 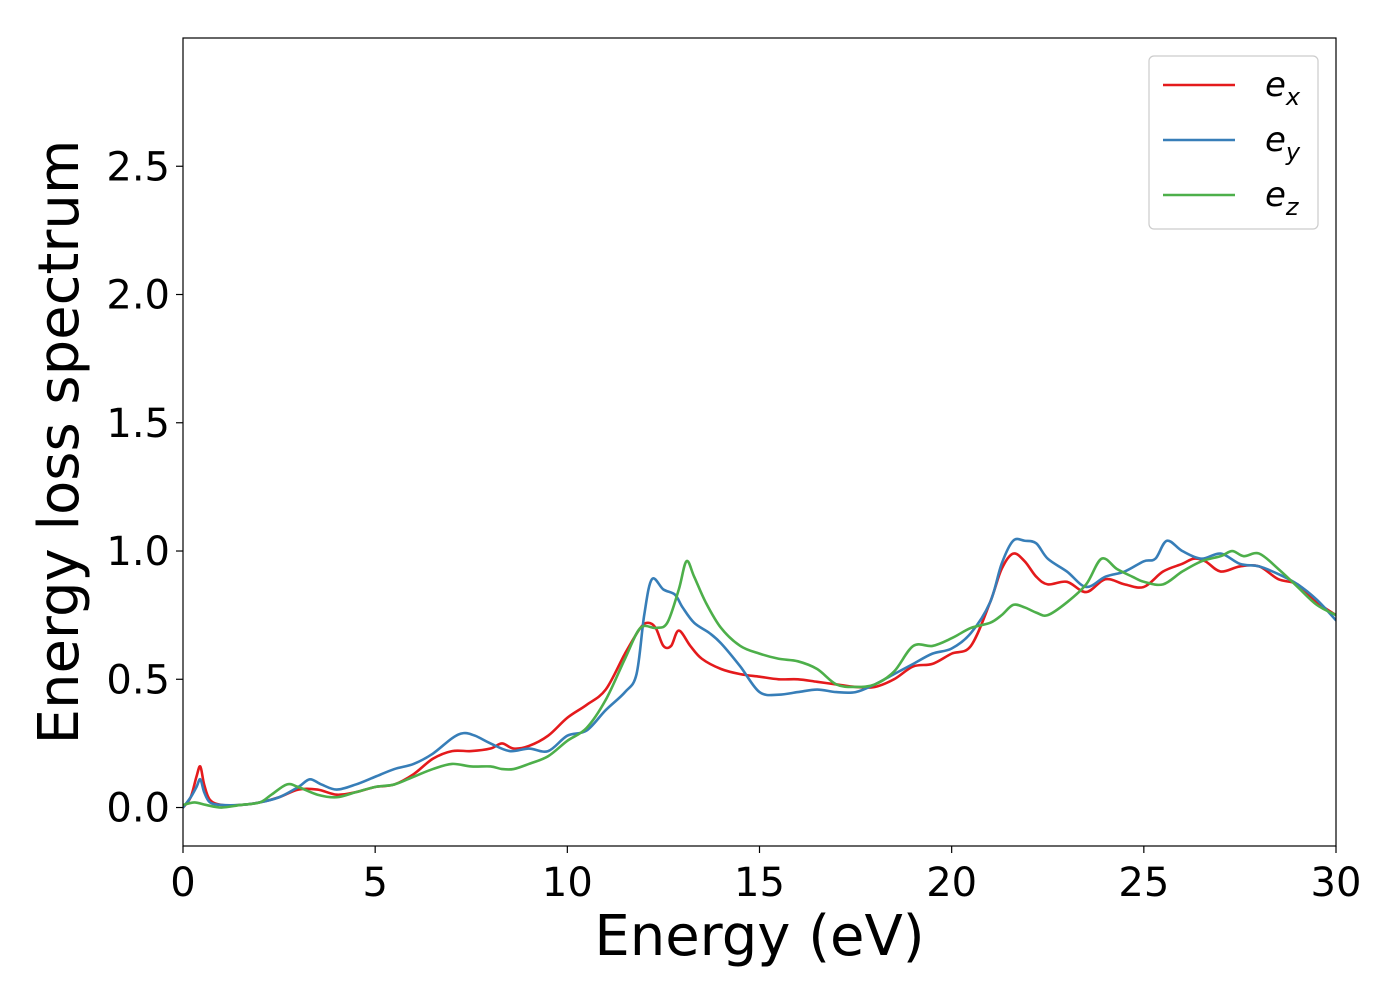 What do you see at coordinates (144, 488) in the screenshot?
I see `y-axis-ticks: 0.0 0.5 1.0 1.5 2.0 2.5` at bounding box center [144, 488].